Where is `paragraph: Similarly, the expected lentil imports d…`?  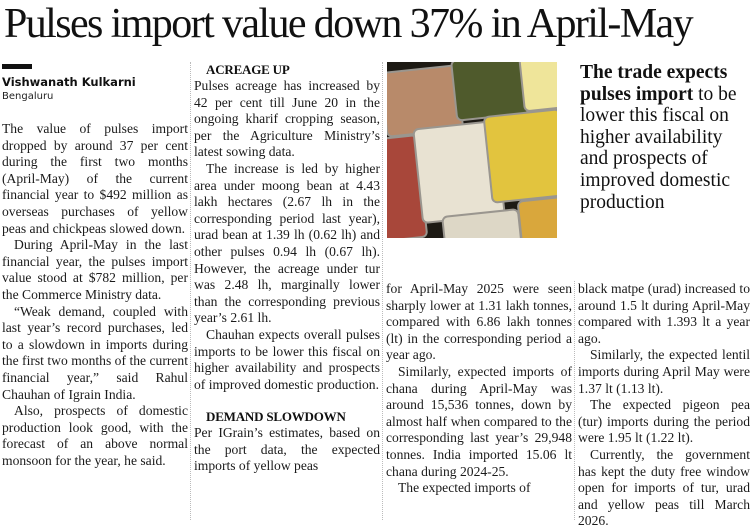
paragraph: Similarly, the expected lentil imports d… is located at coordinates (664, 371).